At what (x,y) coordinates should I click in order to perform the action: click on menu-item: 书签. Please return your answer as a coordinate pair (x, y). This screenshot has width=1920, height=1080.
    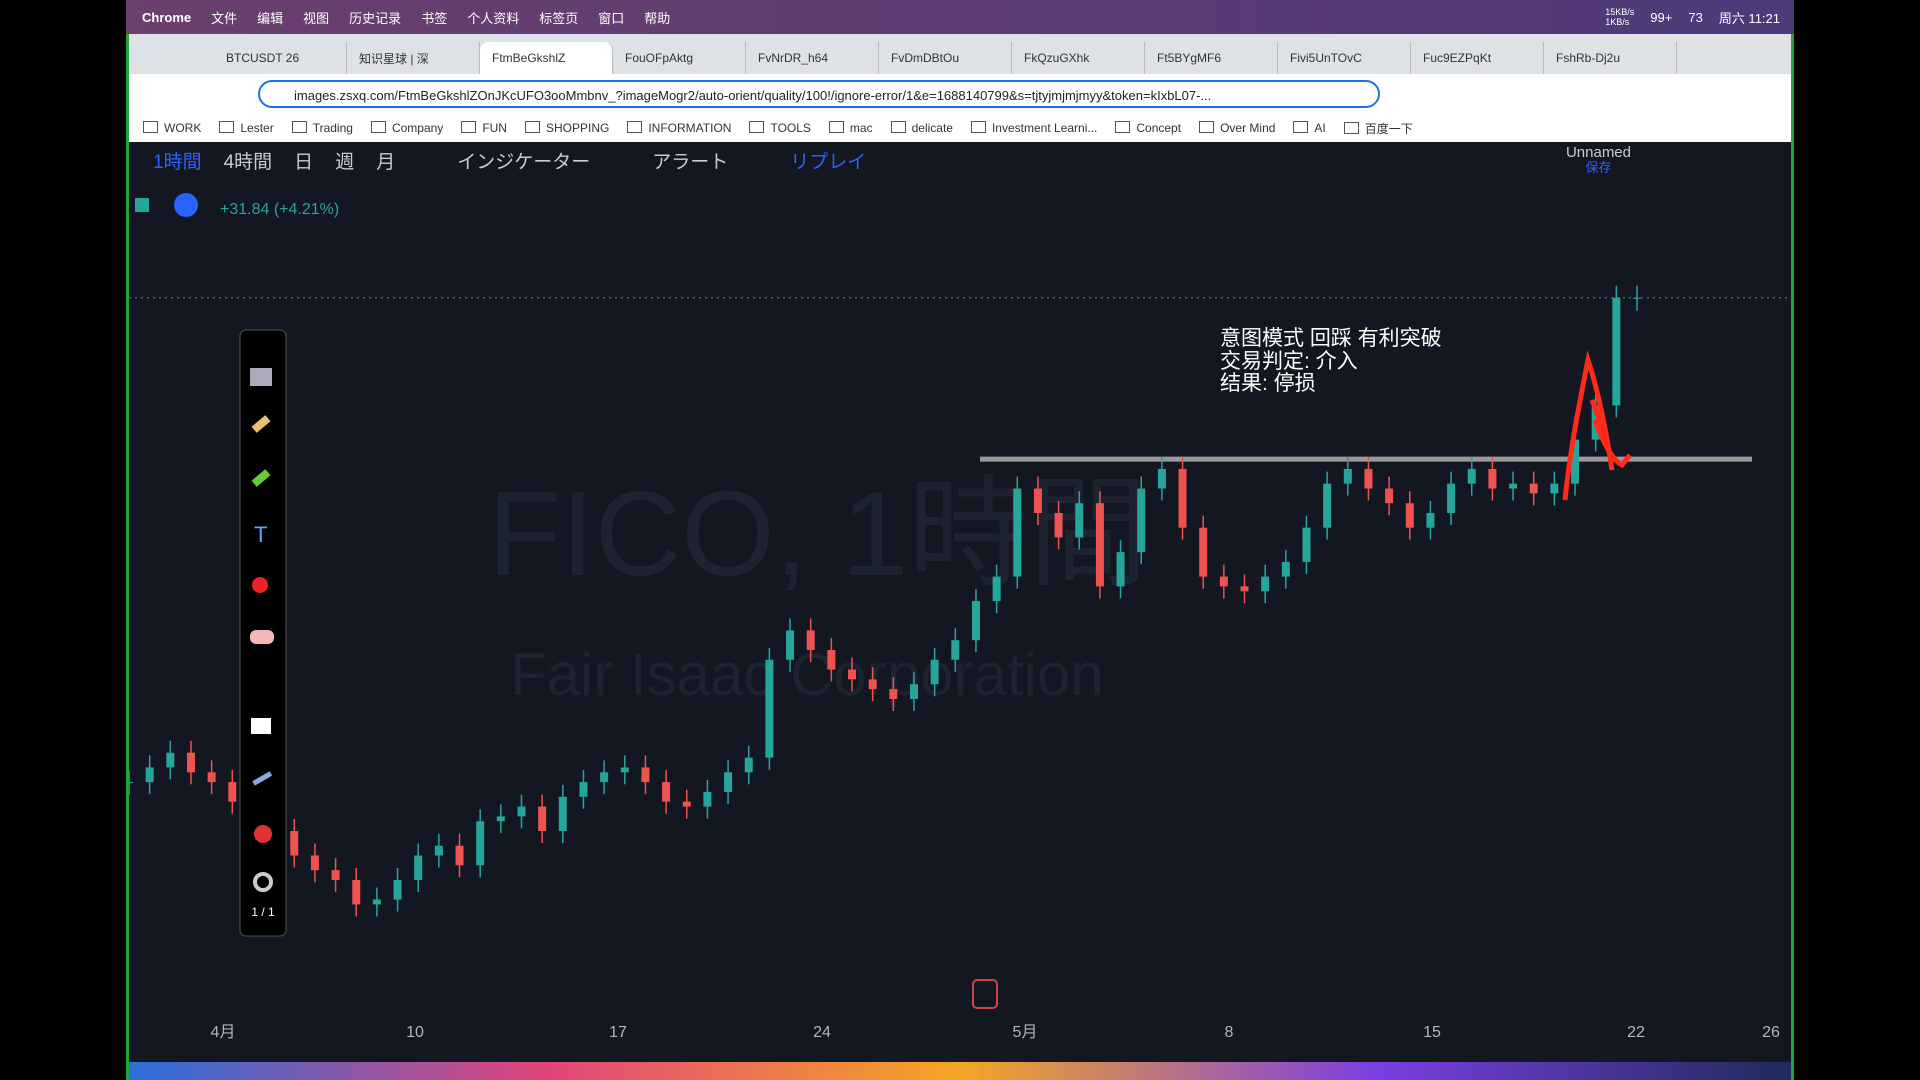
    Looking at the image, I should click on (434, 18).